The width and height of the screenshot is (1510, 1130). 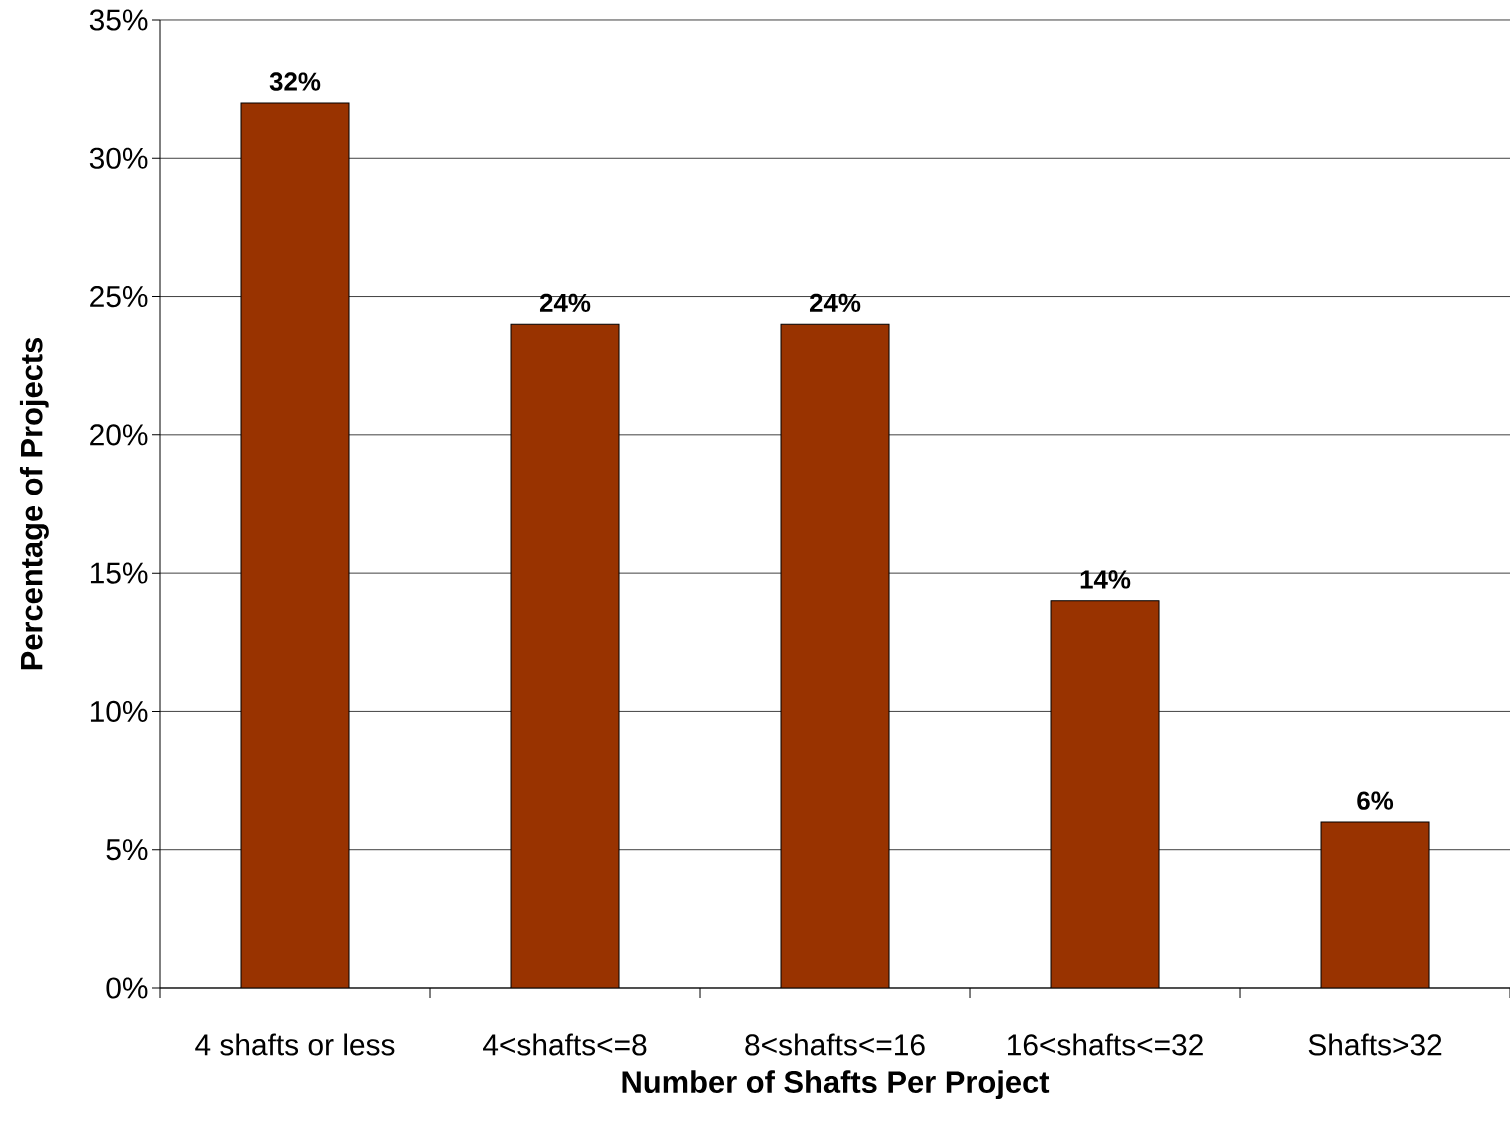 What do you see at coordinates (127, 988) in the screenshot?
I see `y-tick-label: 0%` at bounding box center [127, 988].